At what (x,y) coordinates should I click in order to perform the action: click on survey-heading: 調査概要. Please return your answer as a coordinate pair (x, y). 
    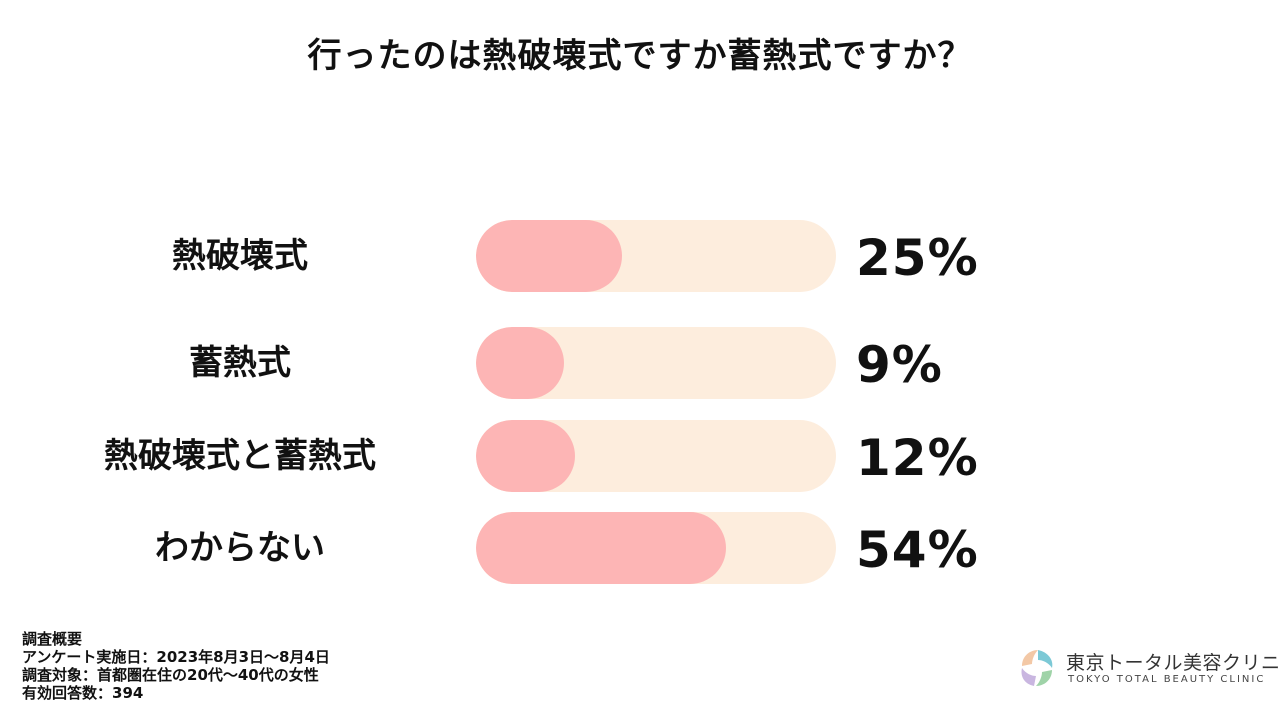
    Looking at the image, I should click on (52, 639).